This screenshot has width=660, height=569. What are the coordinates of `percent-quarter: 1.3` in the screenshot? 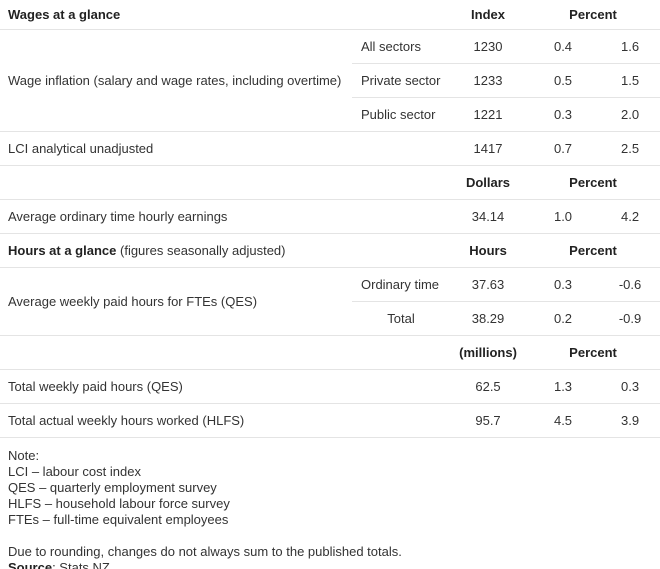 It's located at (563, 386).